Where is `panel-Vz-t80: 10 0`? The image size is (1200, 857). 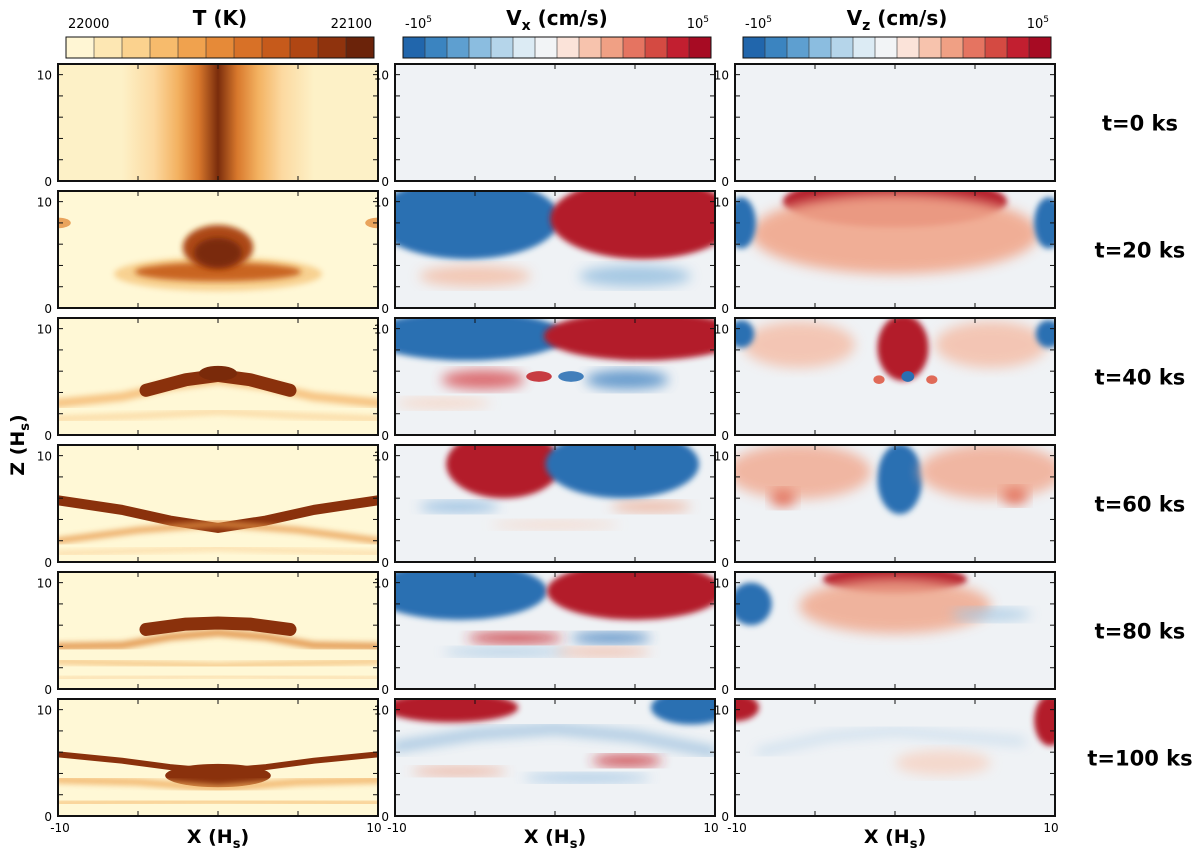
panel-Vz-t80: 10 0 is located at coordinates (885, 634).